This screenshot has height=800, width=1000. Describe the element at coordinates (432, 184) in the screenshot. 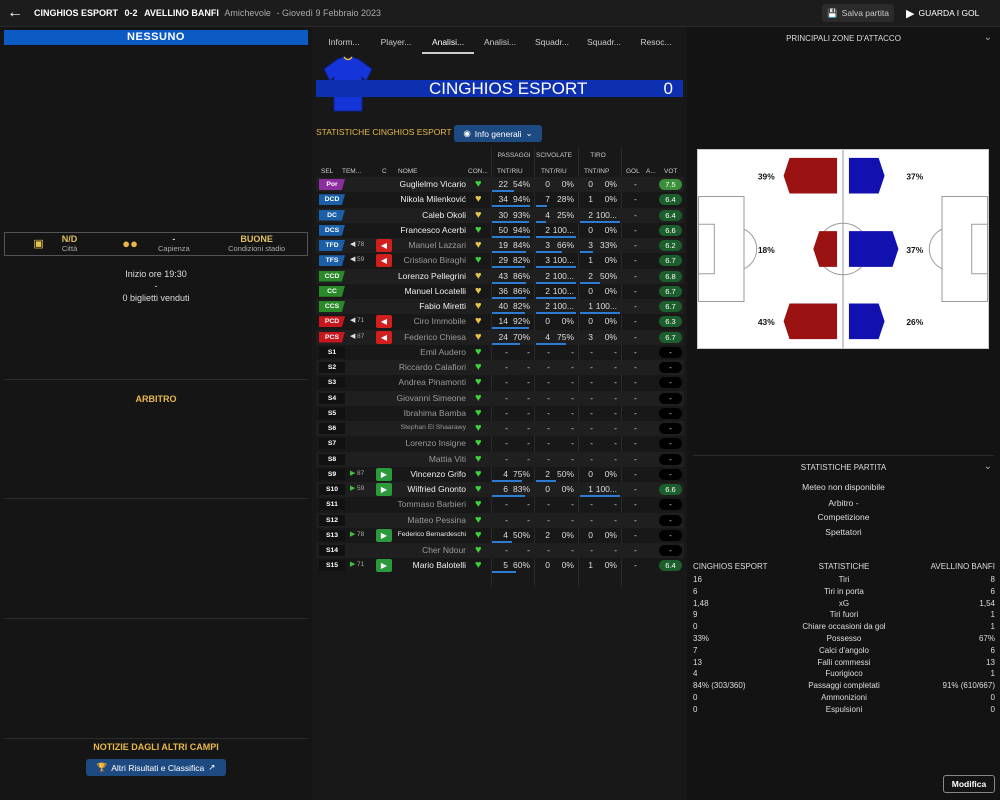

I see `player-name: Guglielmo Vicario` at that location.